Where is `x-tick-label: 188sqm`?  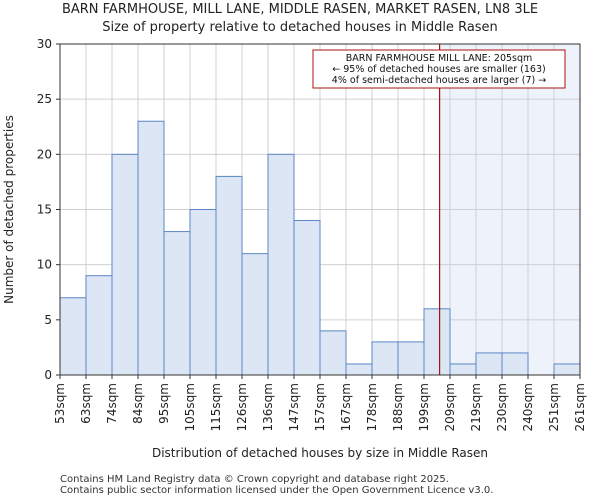
x-tick-label: 188sqm is located at coordinates (398, 407).